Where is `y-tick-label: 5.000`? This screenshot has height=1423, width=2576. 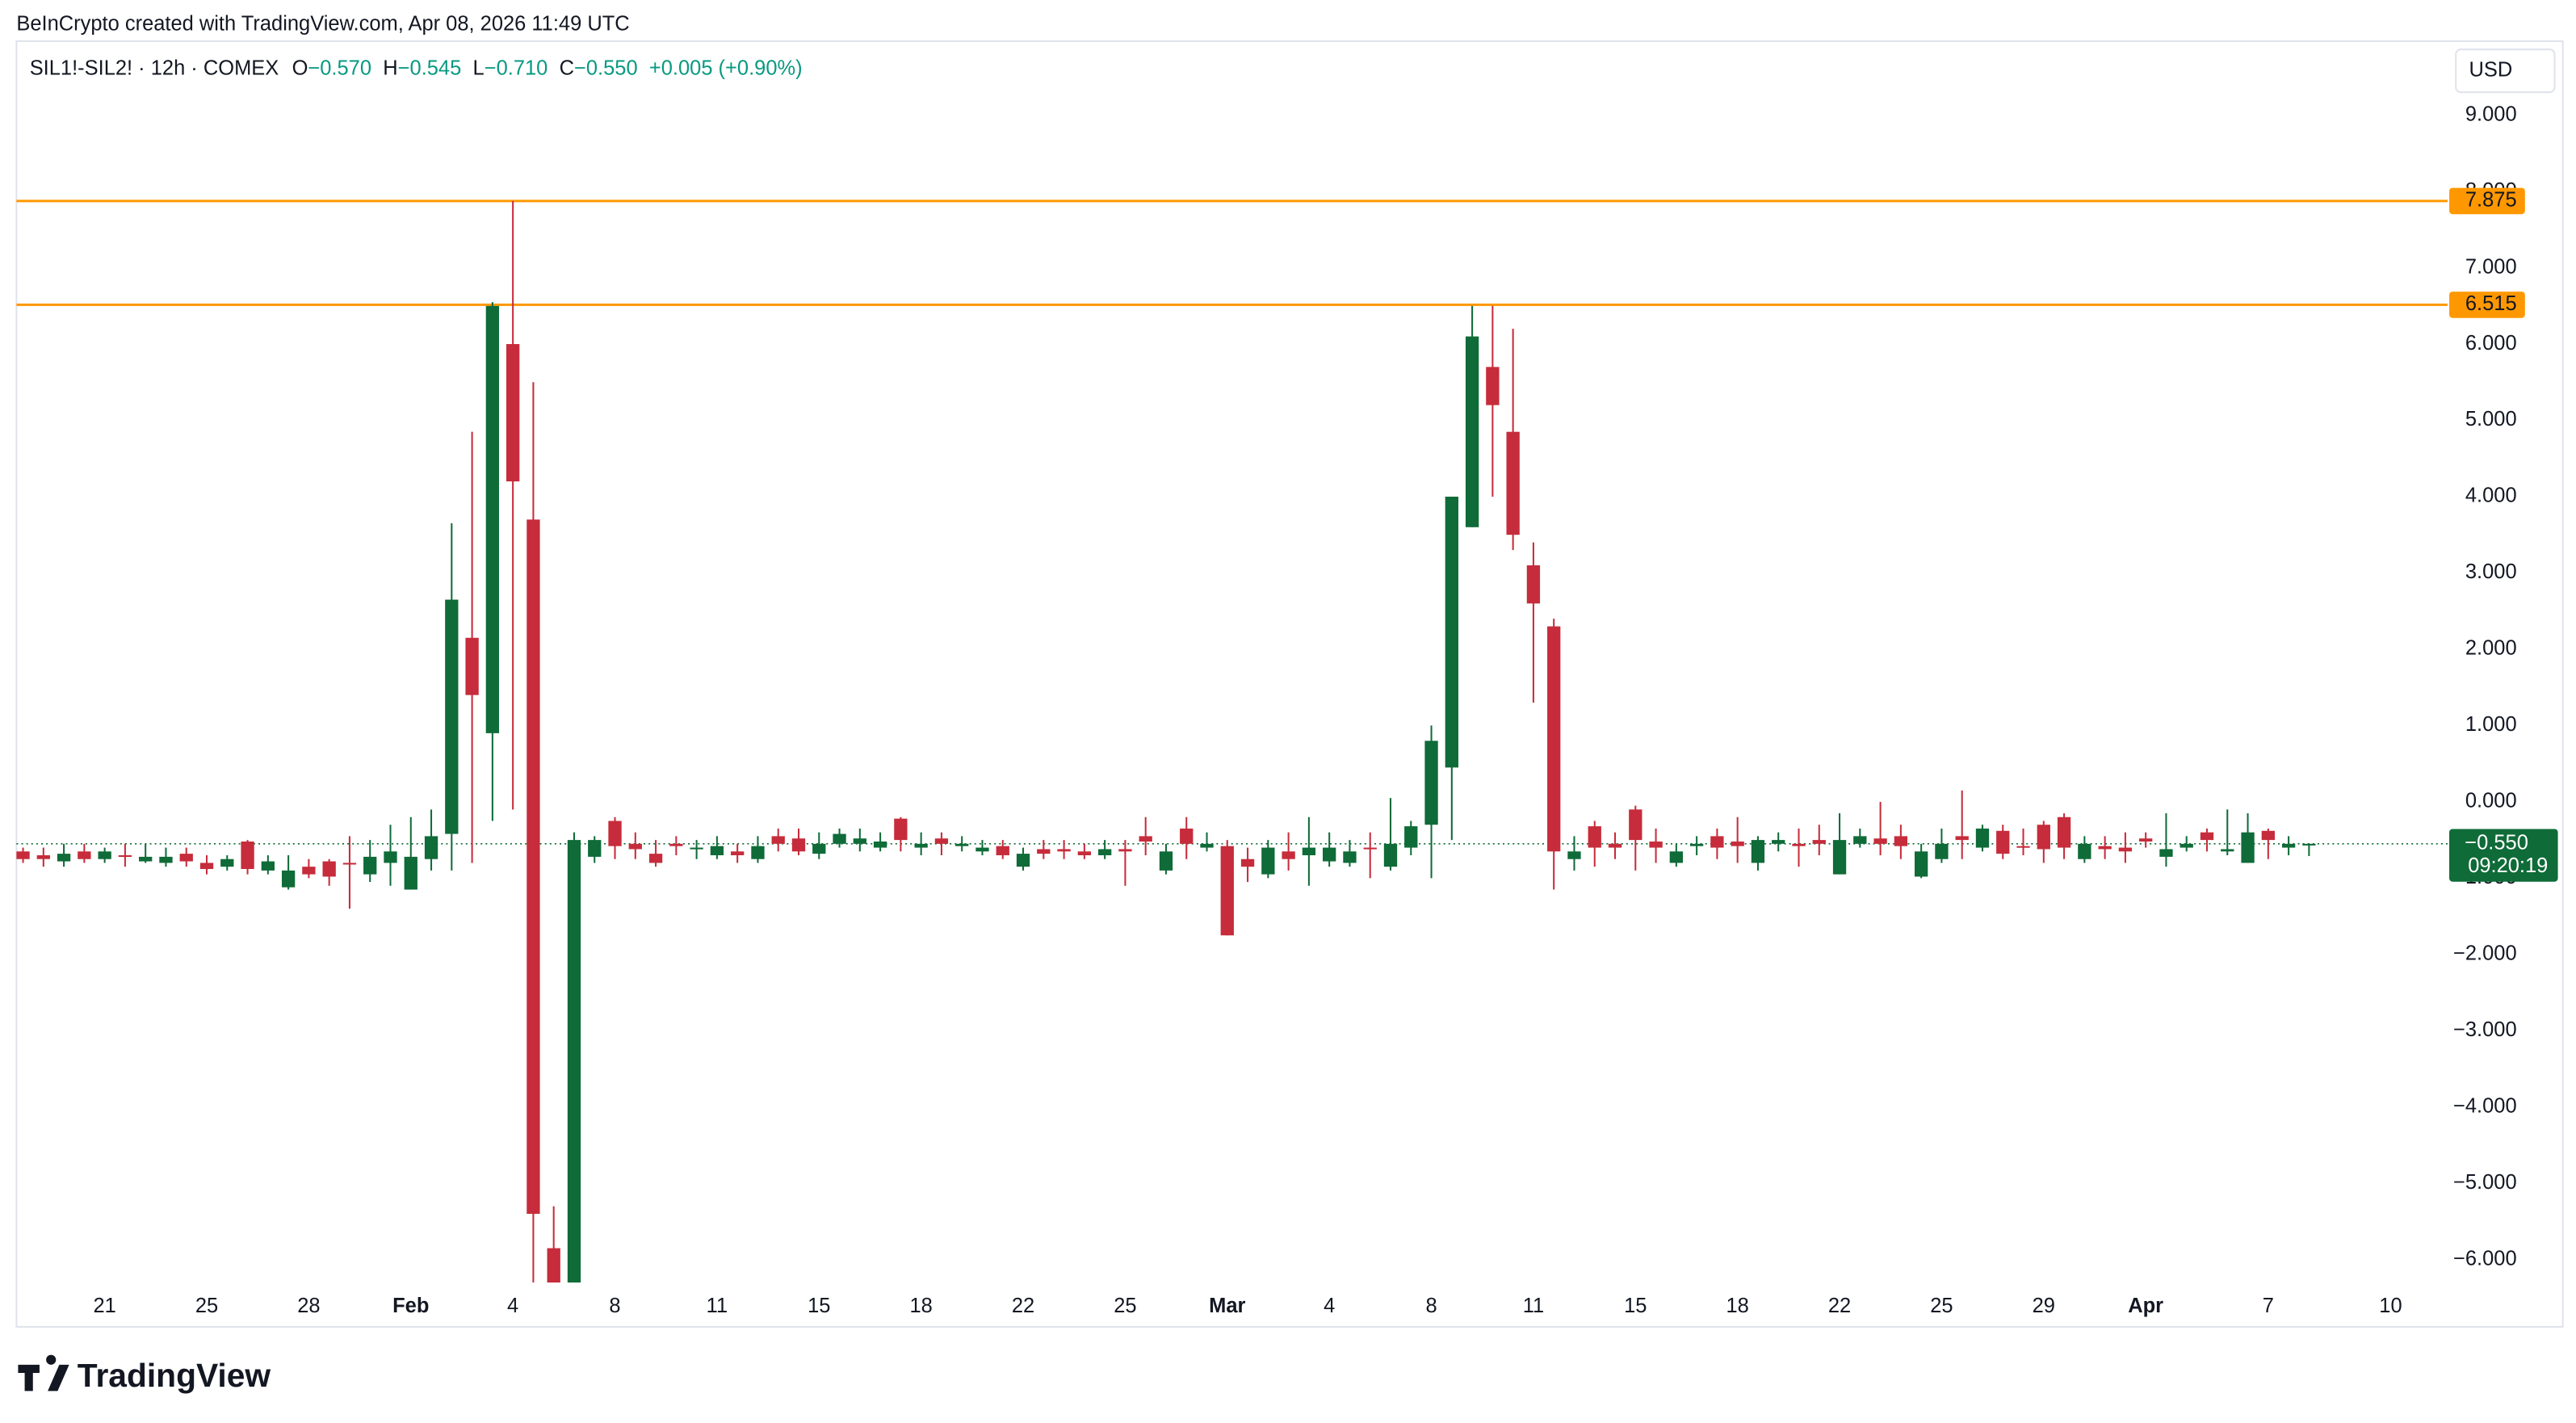
y-tick-label: 5.000 is located at coordinates (2491, 419).